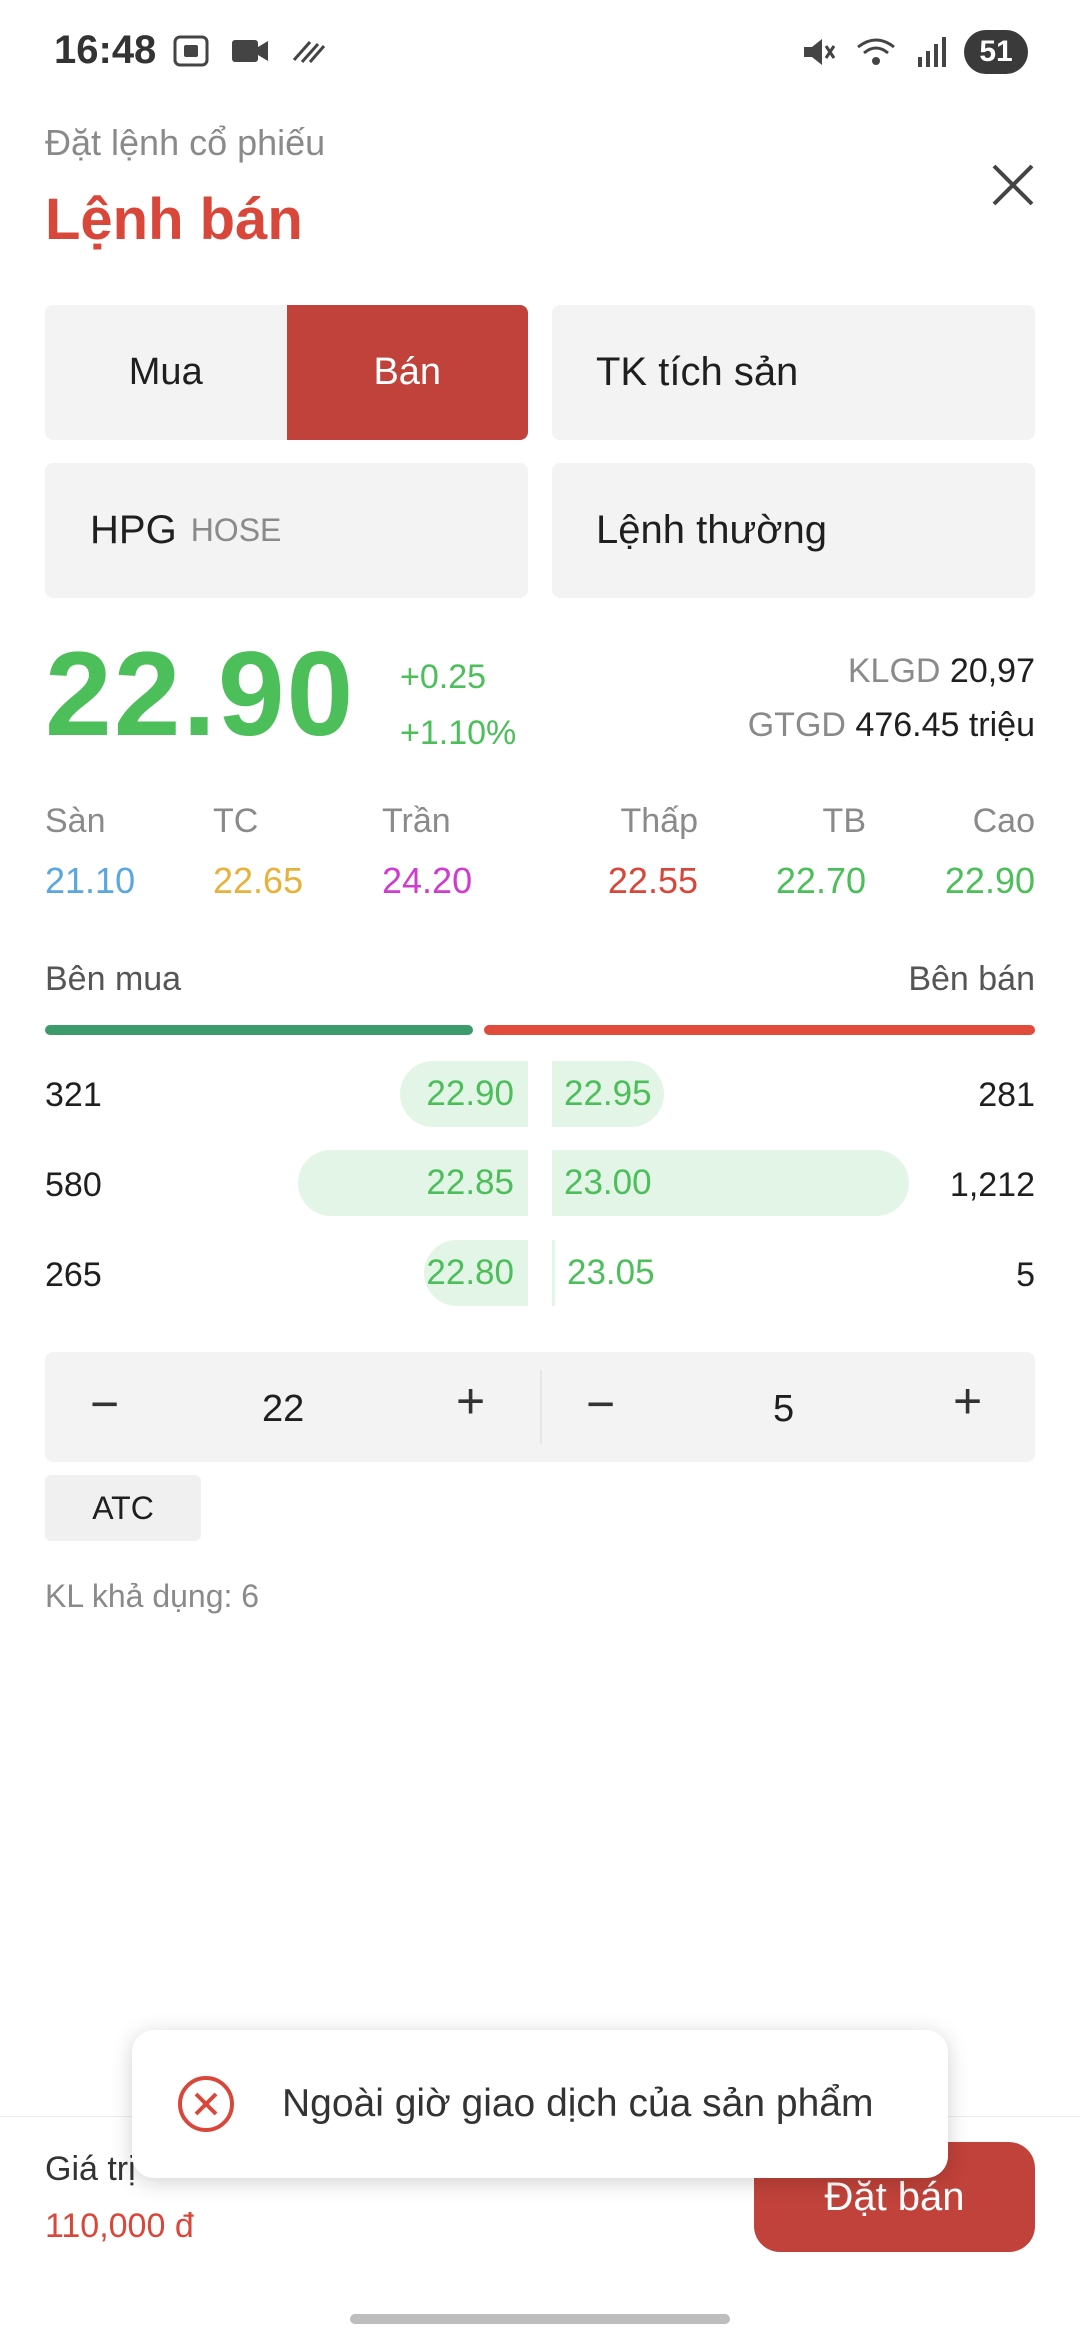 This screenshot has width=1080, height=2340. Describe the element at coordinates (206, 2104) in the screenshot. I see `error-circle-icon` at that location.